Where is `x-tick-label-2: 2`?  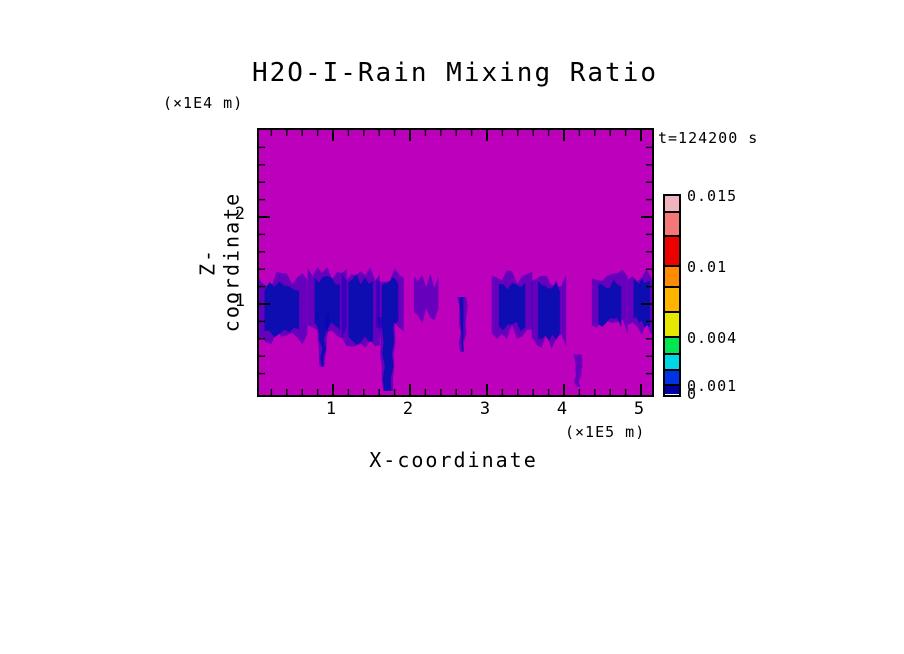 x-tick-label-2: 2 is located at coordinates (408, 409).